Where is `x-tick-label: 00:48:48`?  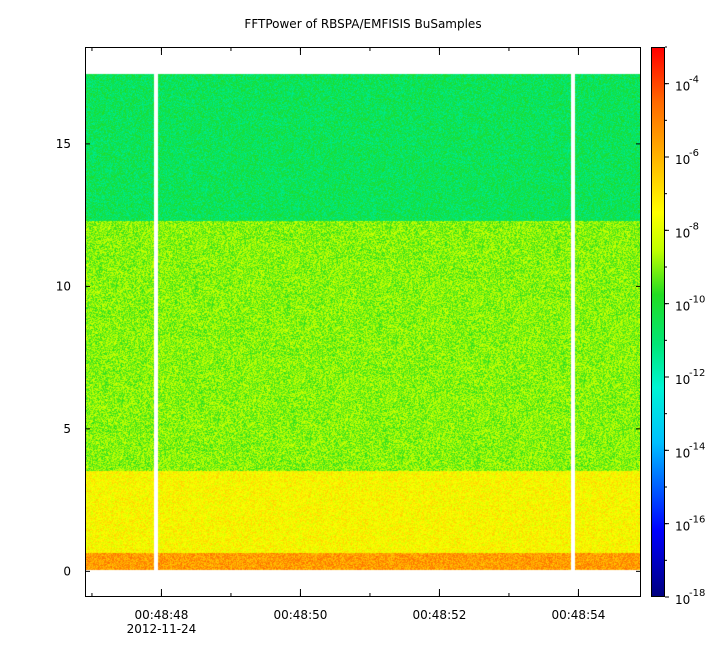 x-tick-label: 00:48:48 is located at coordinates (161, 615).